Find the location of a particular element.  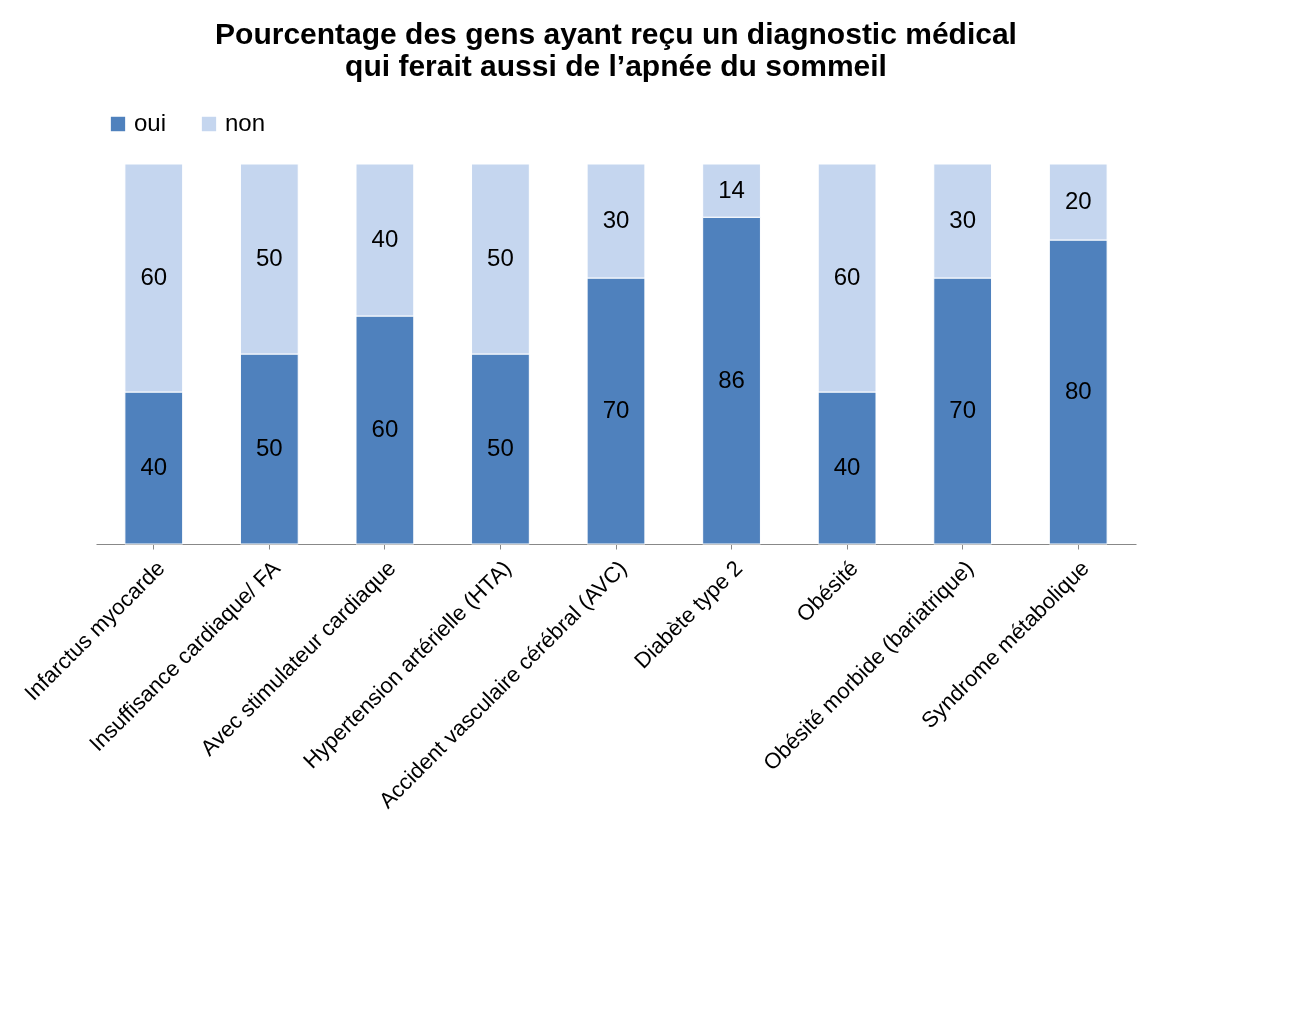

data-label: 86 is located at coordinates (731, 379).